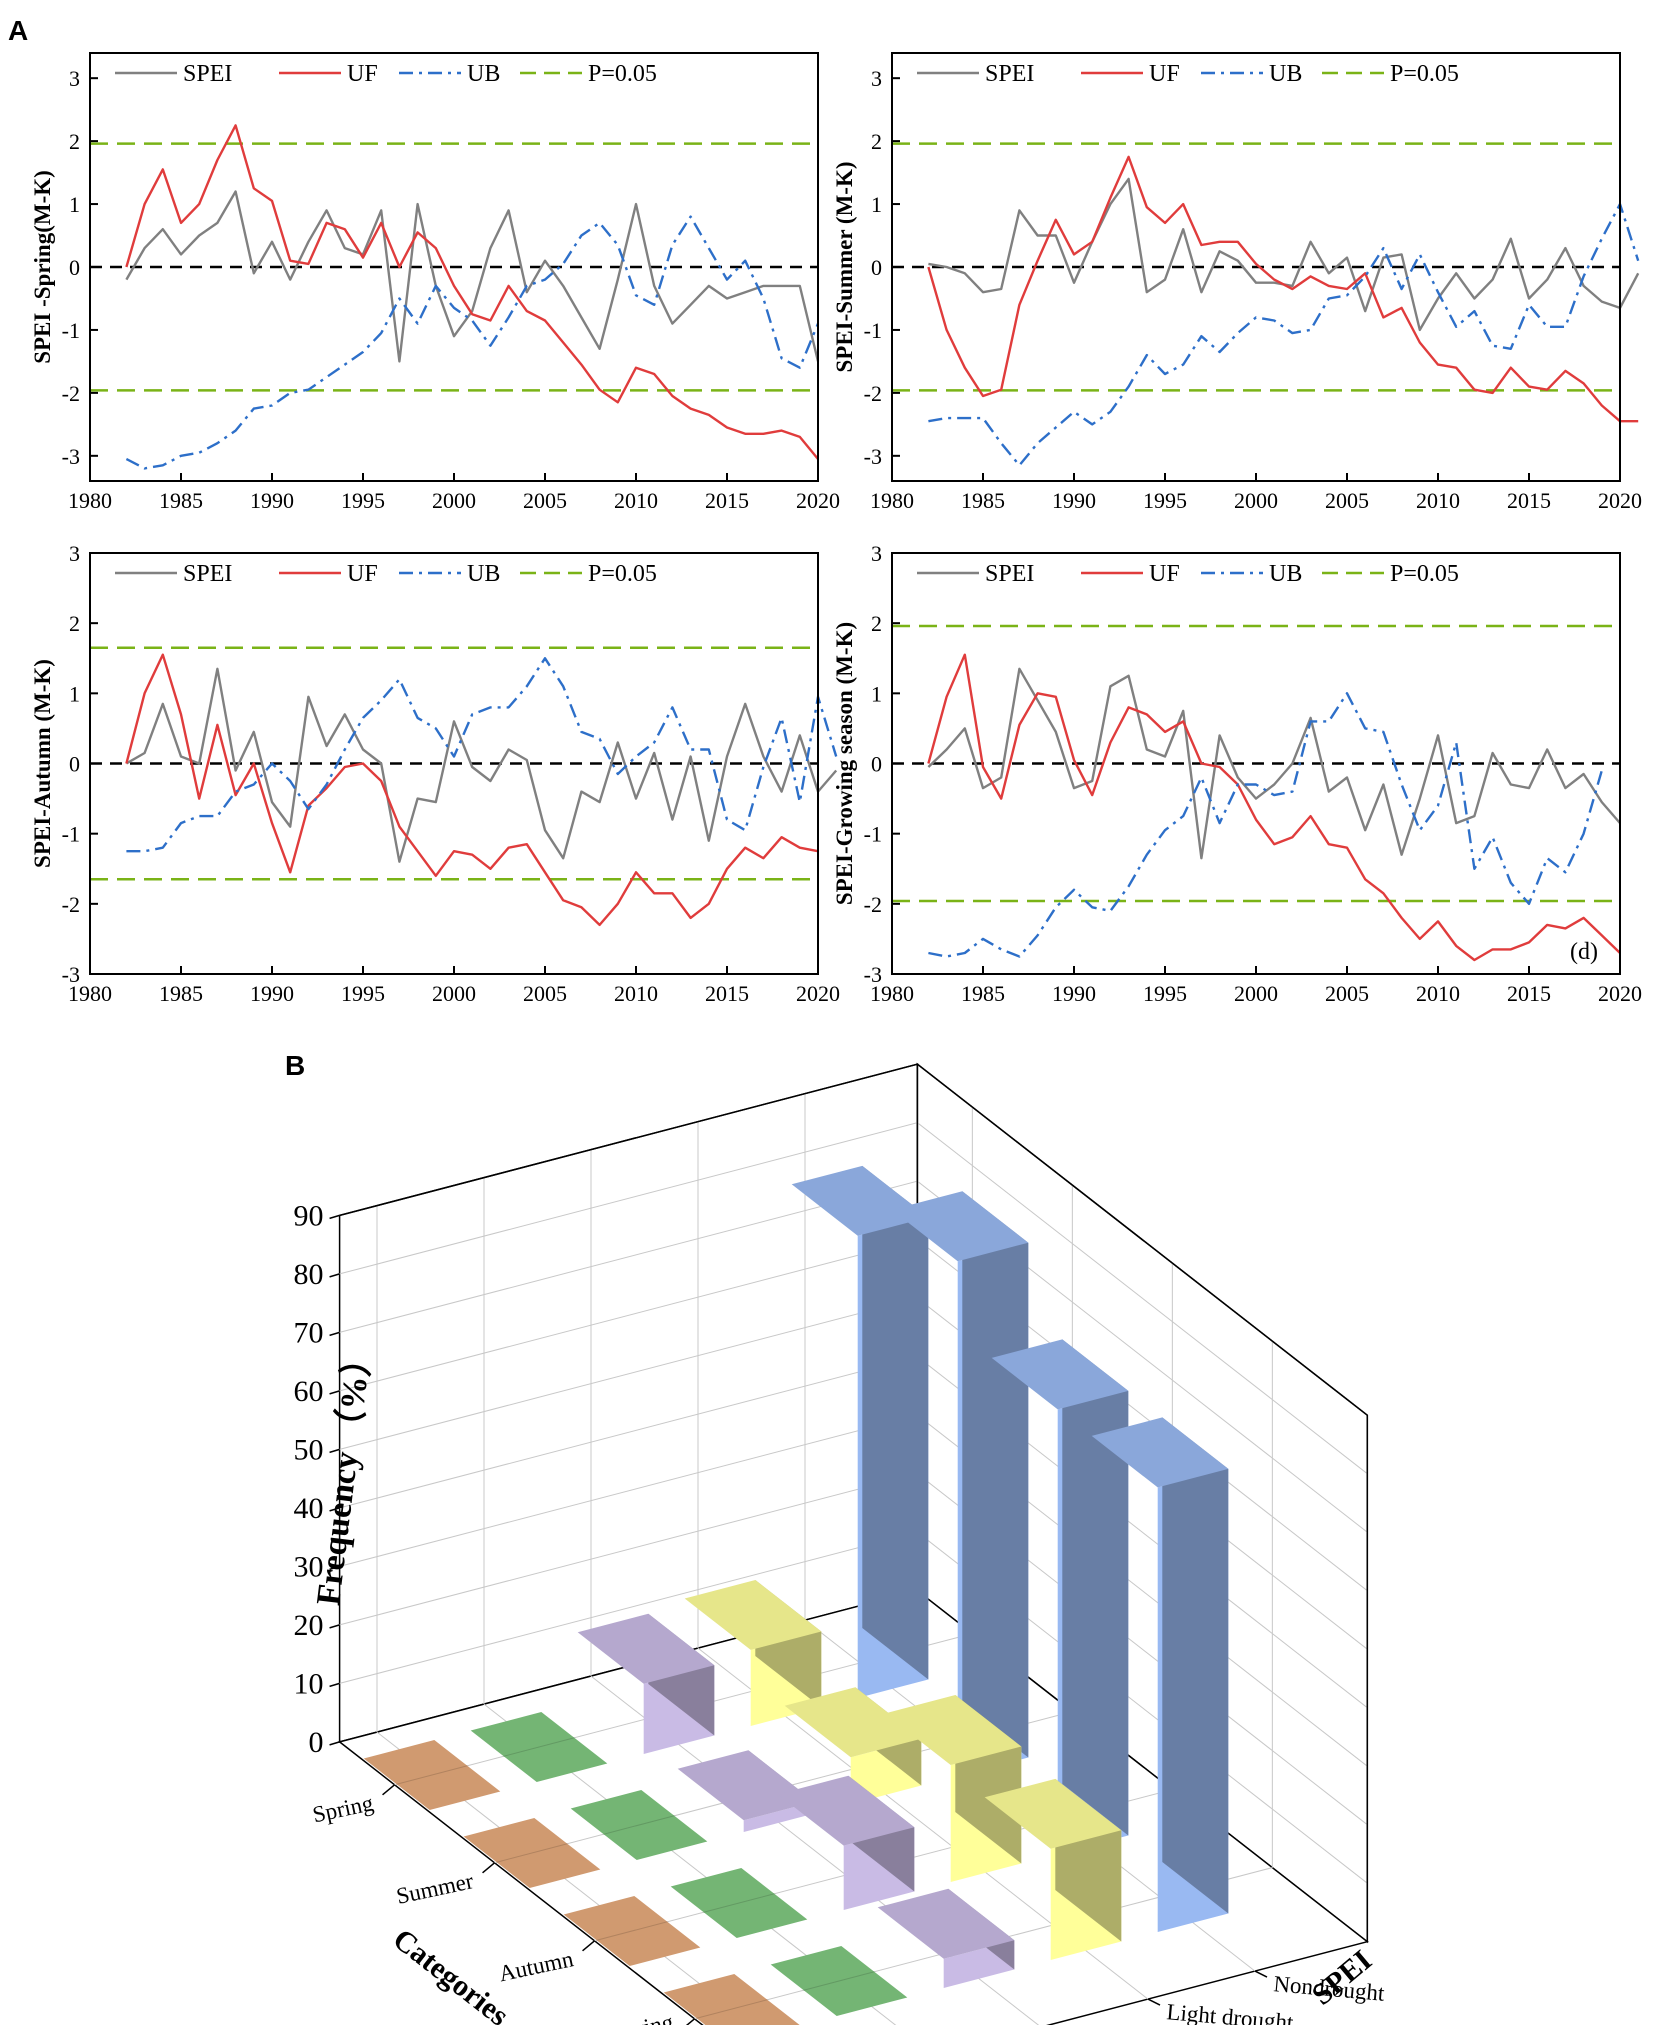 This screenshot has height=2025, width=1654. What do you see at coordinates (779, 1816) in the screenshot?
I see `bar-front-face` at bounding box center [779, 1816].